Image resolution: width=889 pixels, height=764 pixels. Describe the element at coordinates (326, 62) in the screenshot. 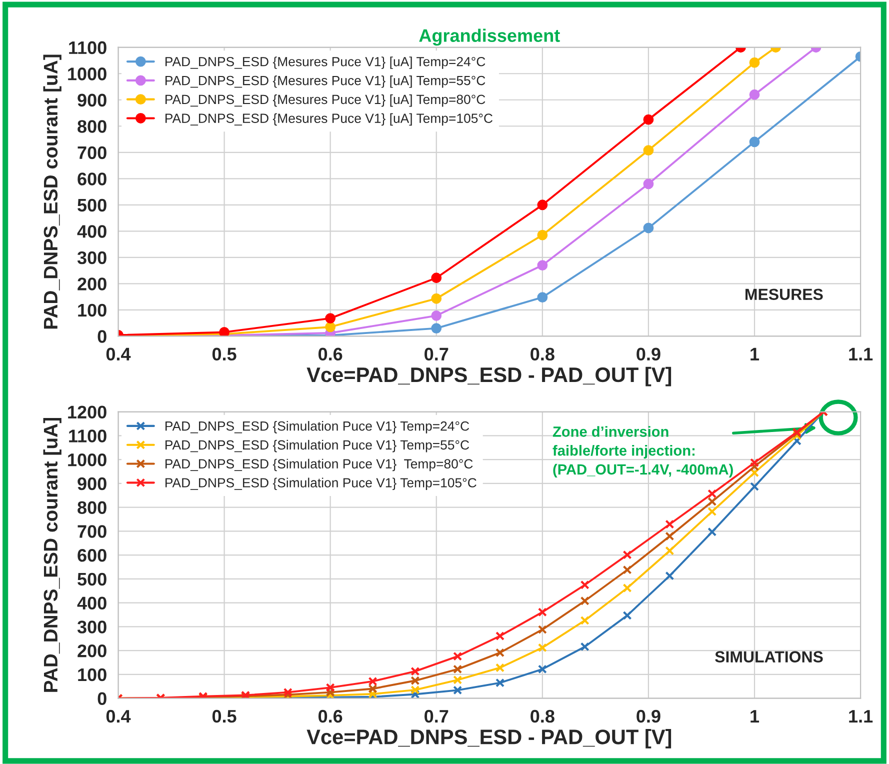

I see `legend-label: PAD_DNPS_ESD {Mesures Puce V1} [uA] Temp=24°C` at that location.